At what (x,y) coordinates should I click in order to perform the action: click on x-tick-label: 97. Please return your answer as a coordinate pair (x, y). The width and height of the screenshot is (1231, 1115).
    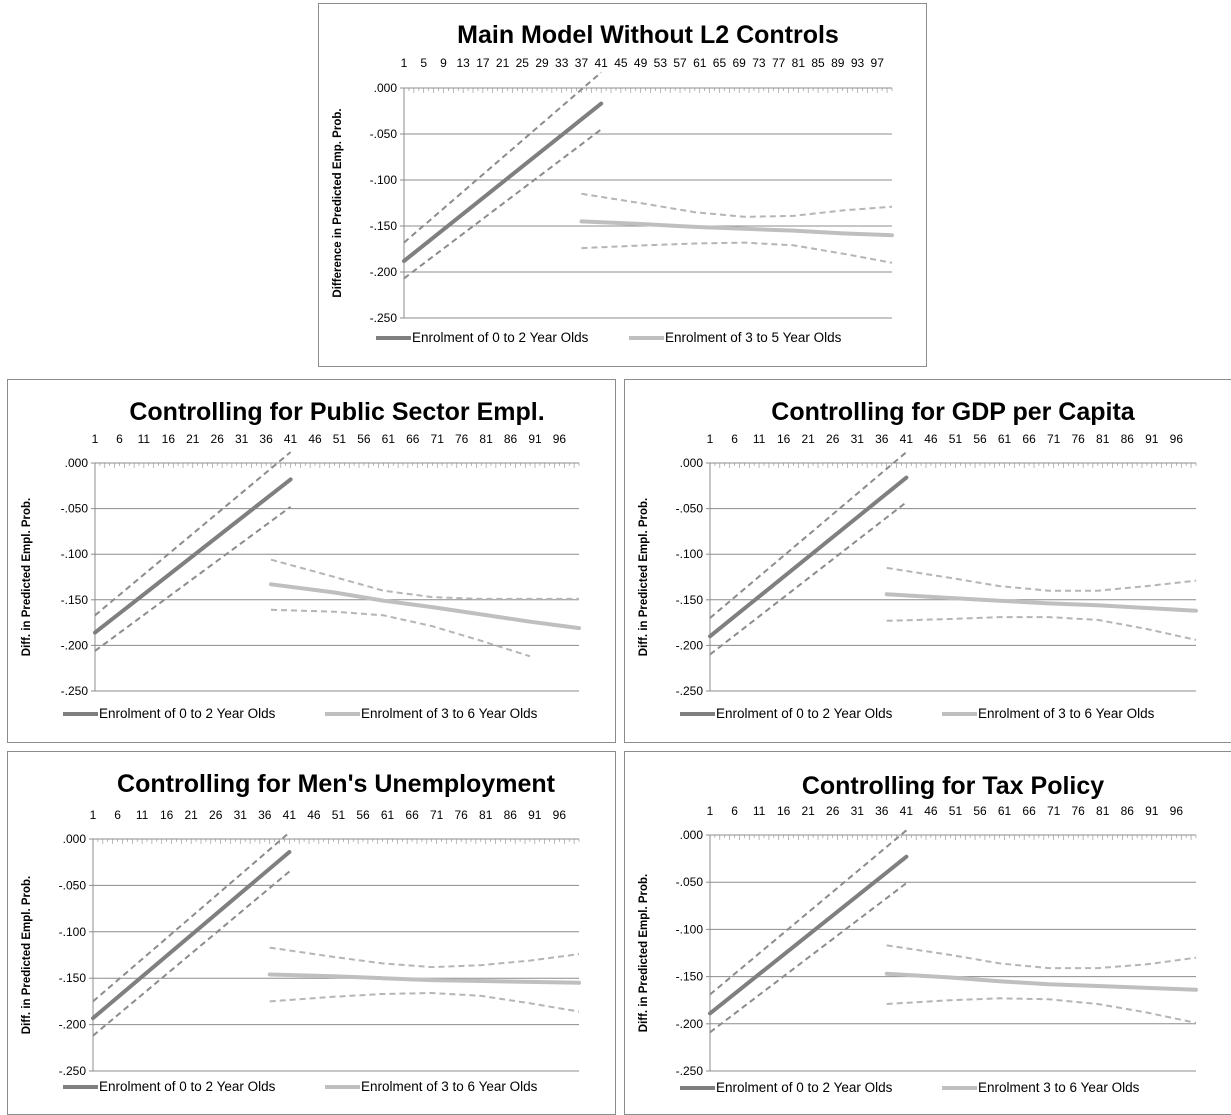
    Looking at the image, I should click on (878, 63).